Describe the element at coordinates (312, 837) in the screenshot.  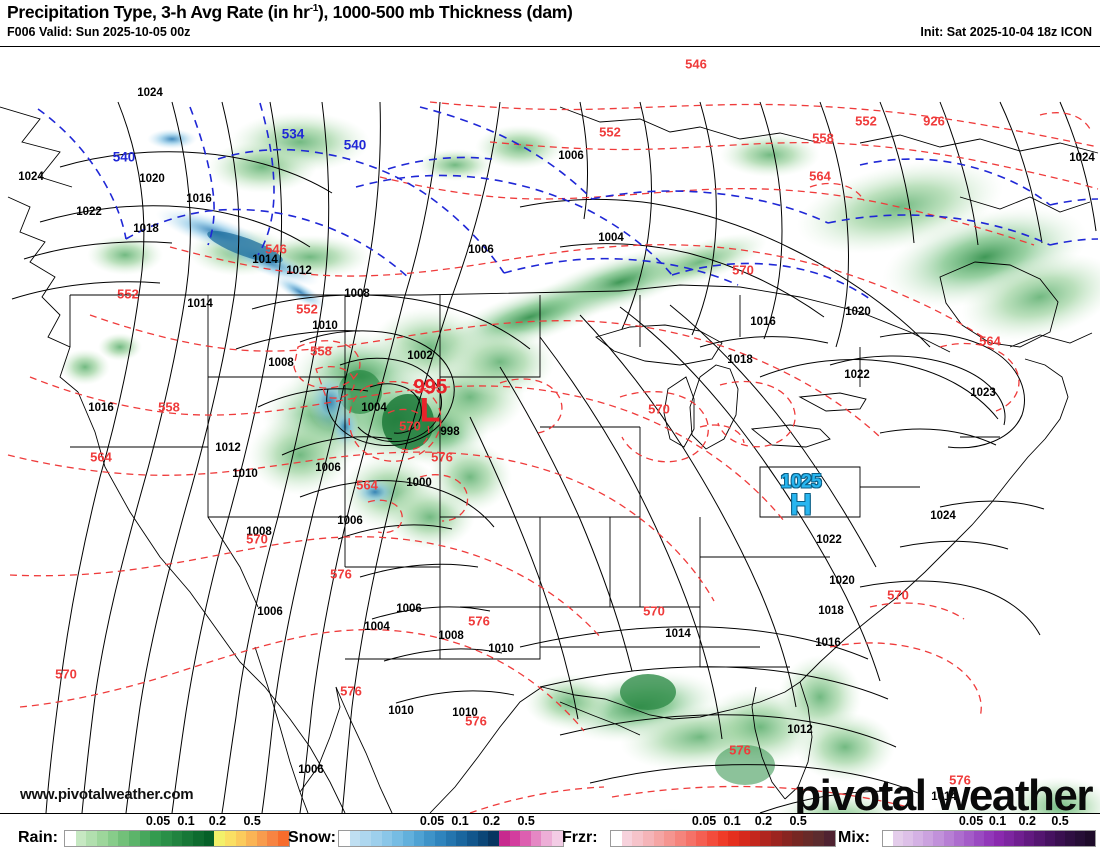
I see `legend-label-snow: Snow:` at that location.